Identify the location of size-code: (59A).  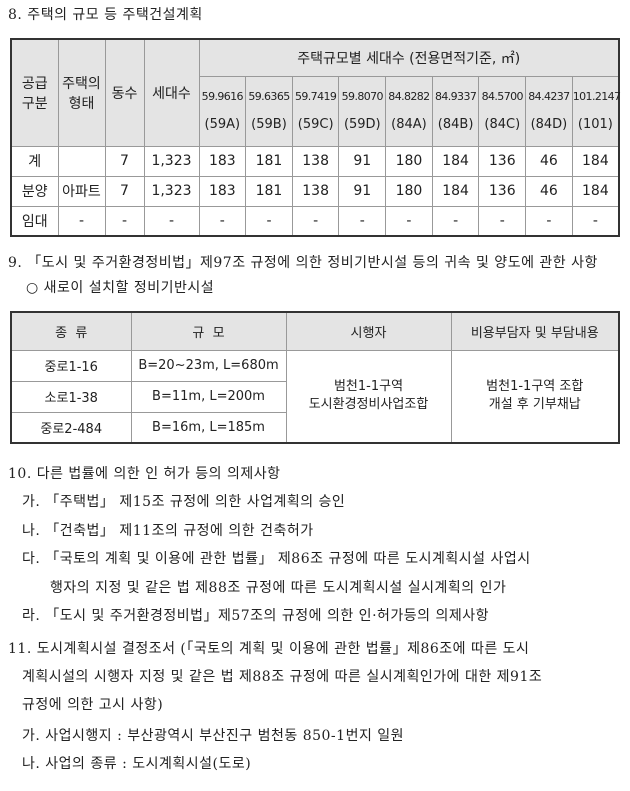
(222, 124).